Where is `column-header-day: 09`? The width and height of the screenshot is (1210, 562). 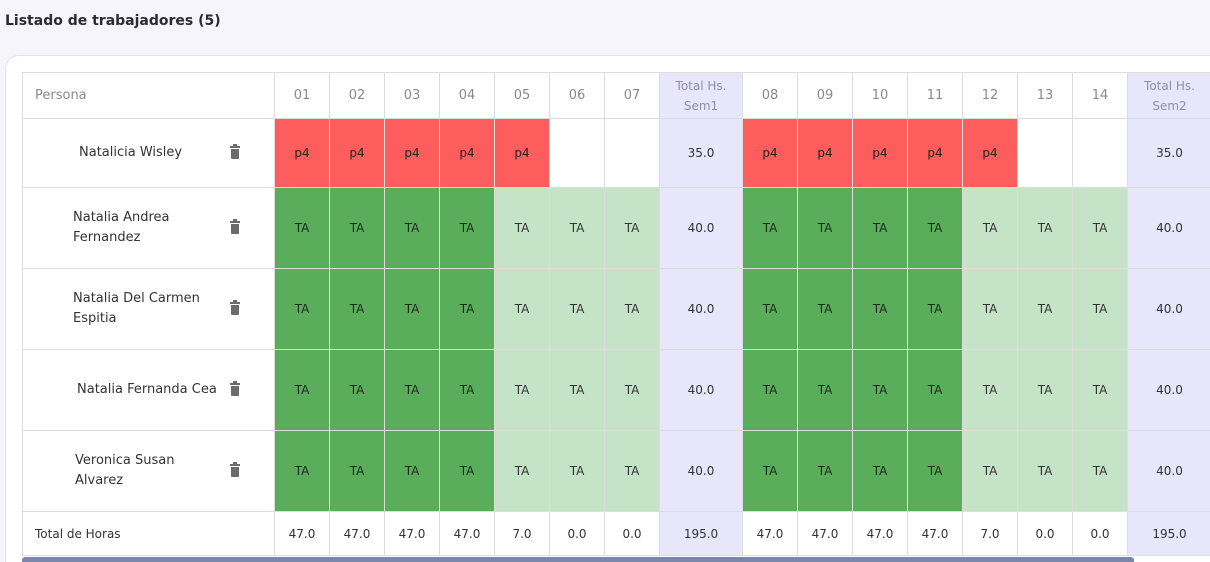
column-header-day: 09 is located at coordinates (825, 95).